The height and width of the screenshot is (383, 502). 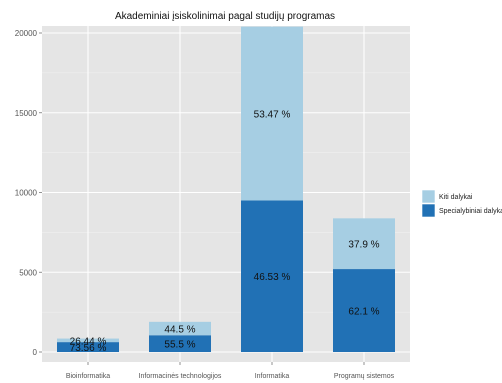 I want to click on data-label: 26.44 %, so click(x=88, y=341).